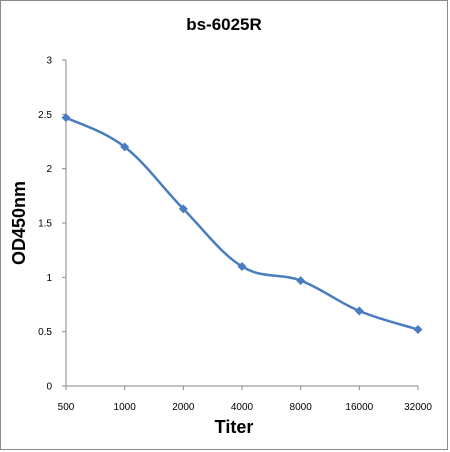 The height and width of the screenshot is (452, 450). What do you see at coordinates (125, 407) in the screenshot?
I see `x-tick-label: 1000` at bounding box center [125, 407].